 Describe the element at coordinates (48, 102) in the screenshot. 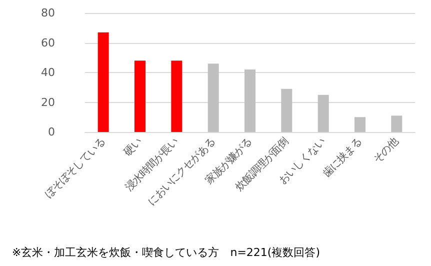

I see `y-tick-label: 20` at that location.